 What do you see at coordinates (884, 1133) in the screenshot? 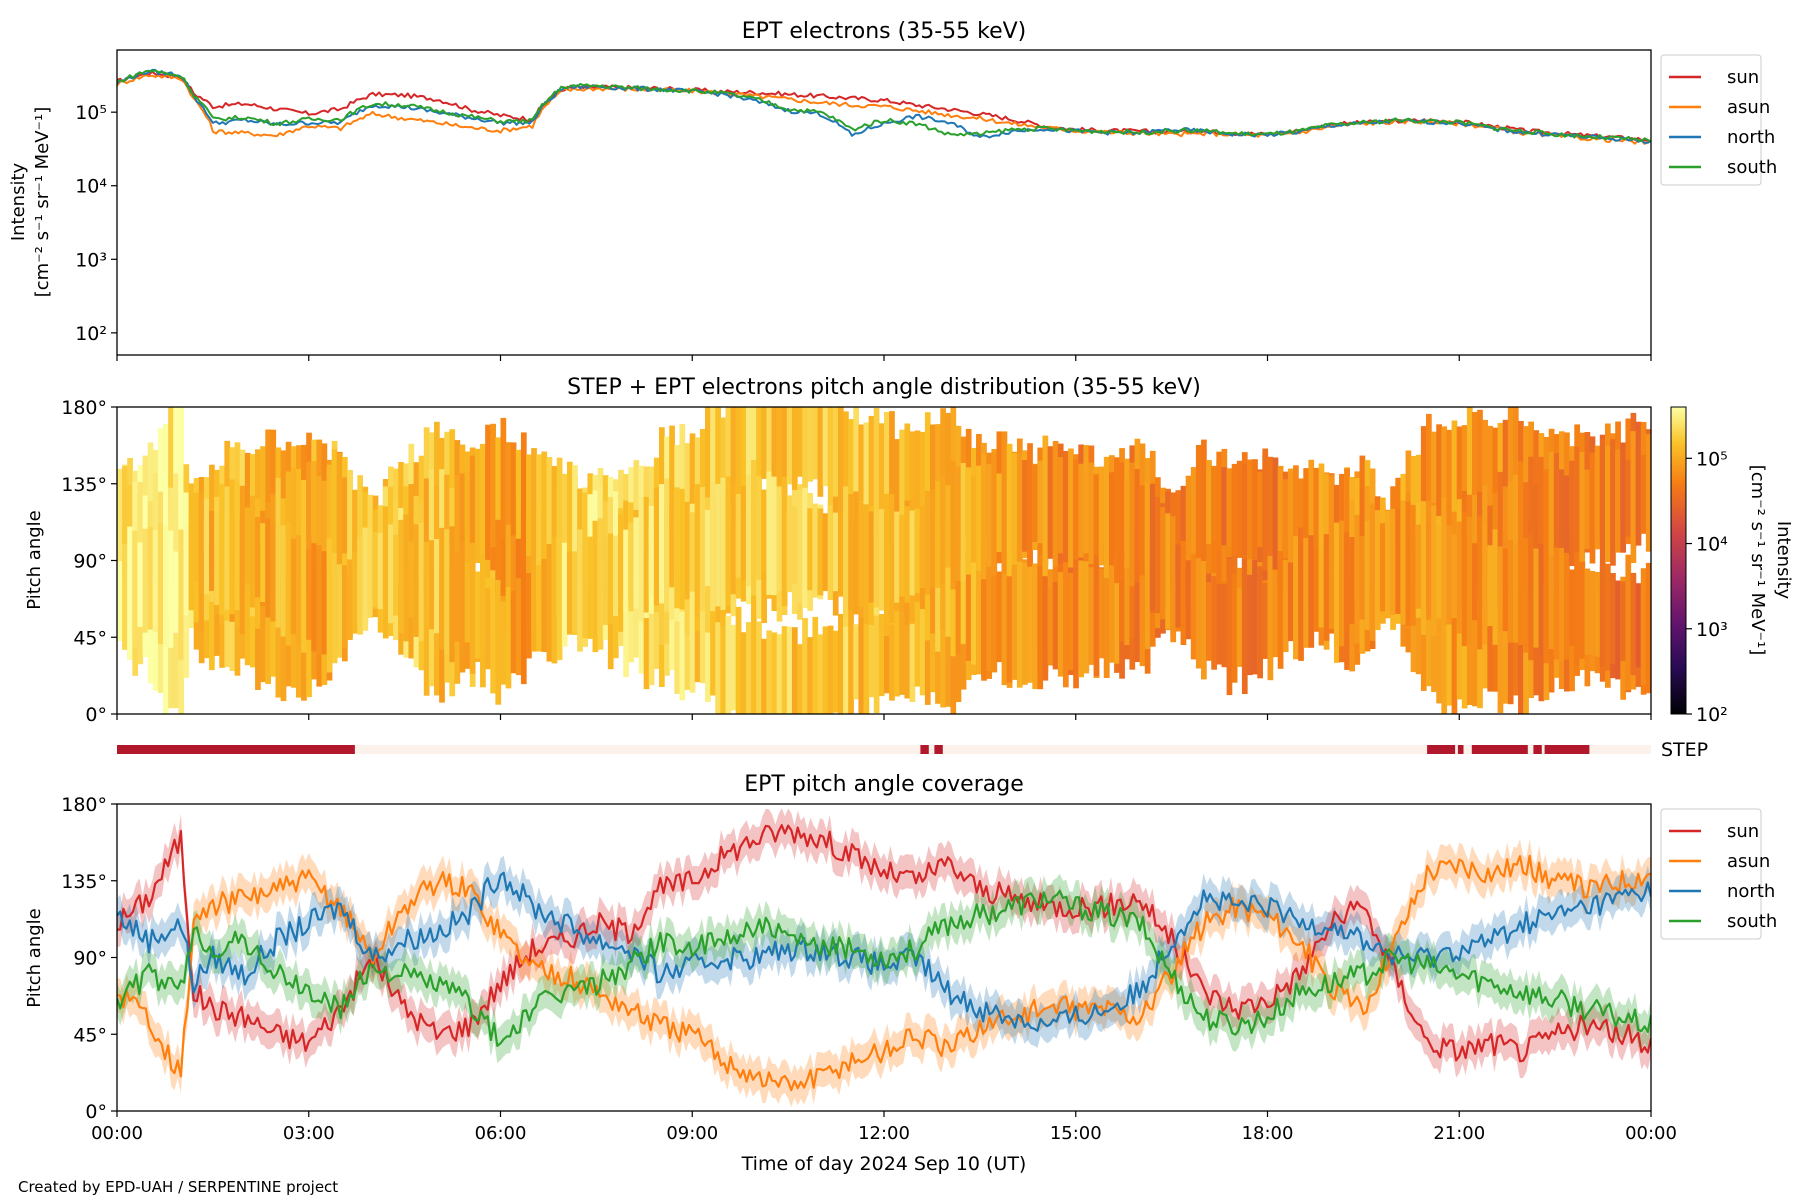
I see `x-tick-label: 12:00` at bounding box center [884, 1133].